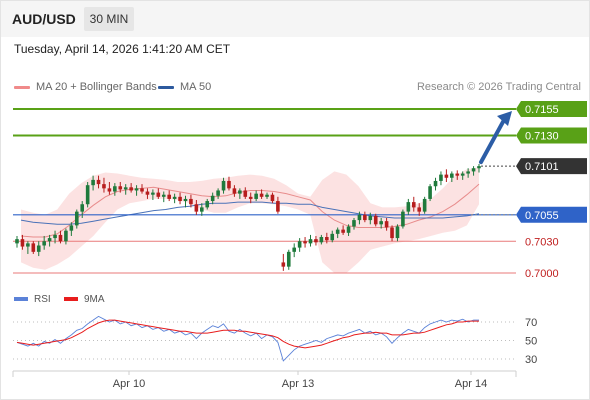 The width and height of the screenshot is (590, 400). What do you see at coordinates (109, 19) in the screenshot?
I see `timeframe-badge: 30 MIN` at bounding box center [109, 19].